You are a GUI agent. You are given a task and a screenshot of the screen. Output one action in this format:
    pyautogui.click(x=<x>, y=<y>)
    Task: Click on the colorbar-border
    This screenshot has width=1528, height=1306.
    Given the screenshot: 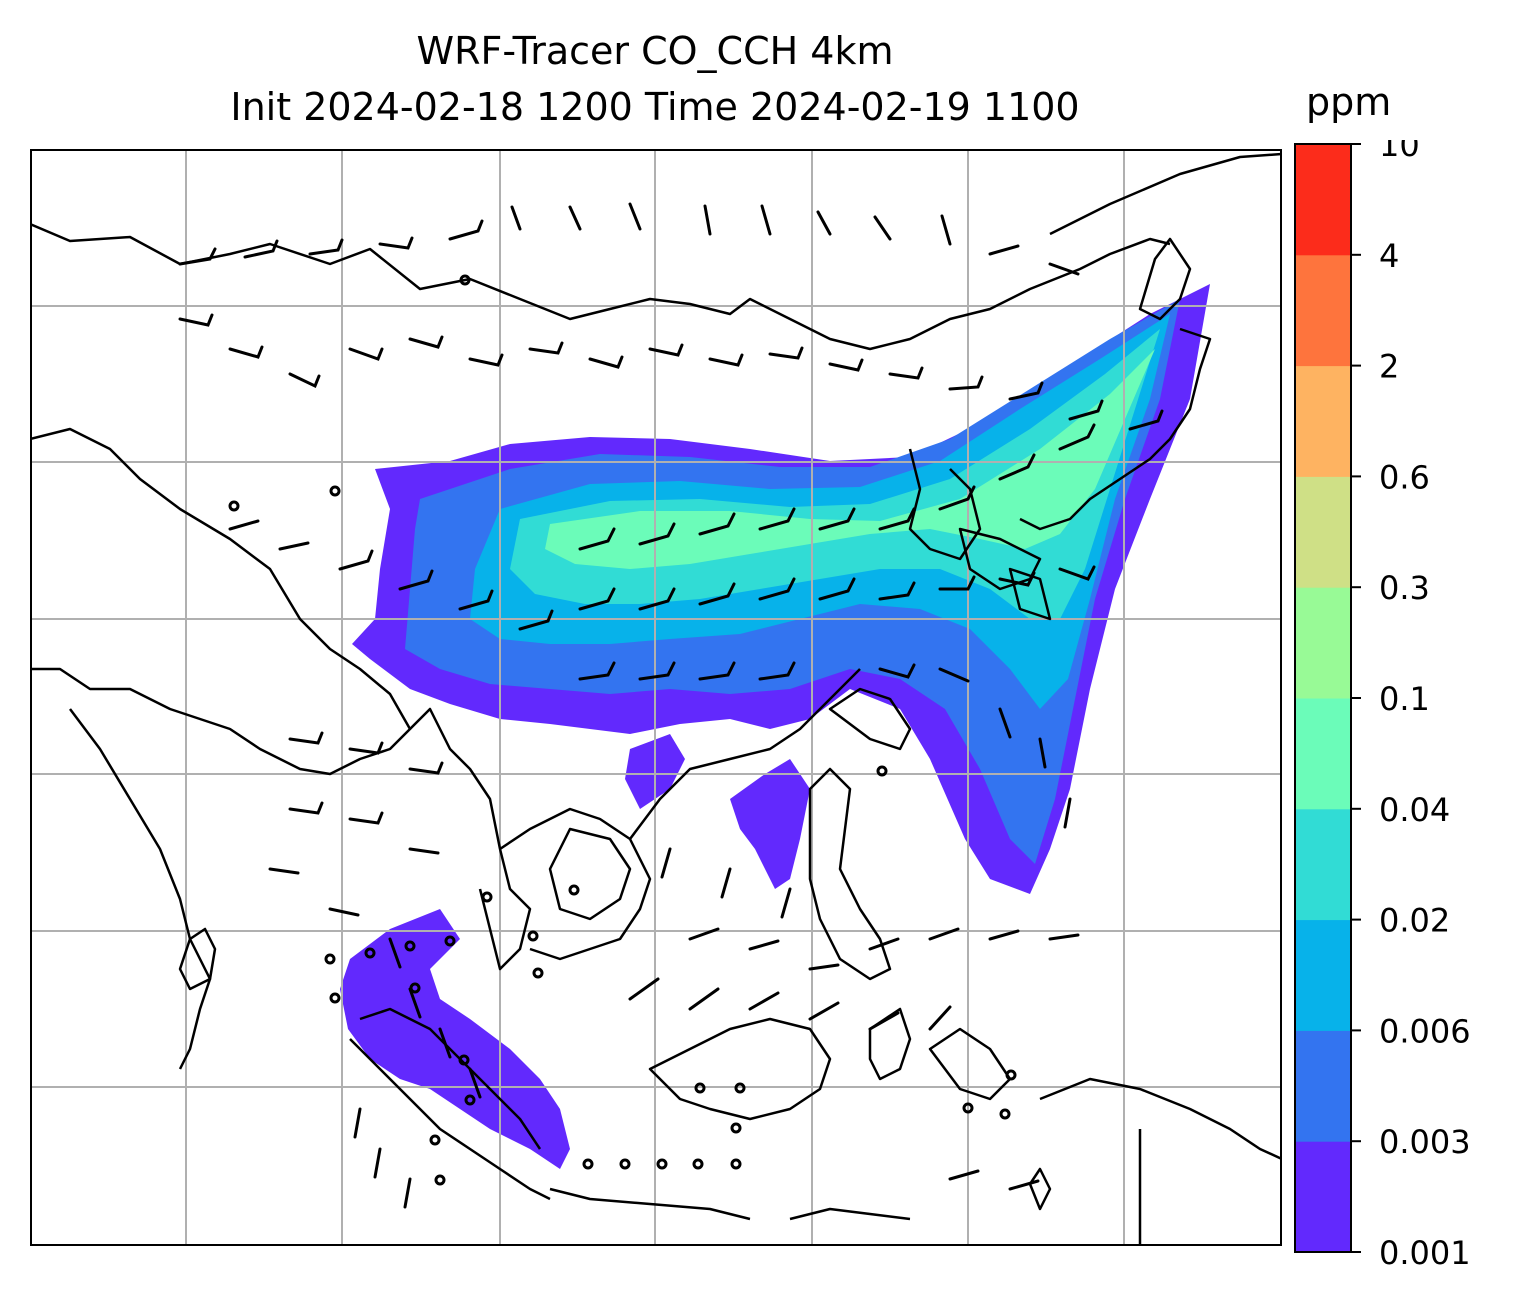 What is the action you would take?
    pyautogui.click(x=1323, y=698)
    